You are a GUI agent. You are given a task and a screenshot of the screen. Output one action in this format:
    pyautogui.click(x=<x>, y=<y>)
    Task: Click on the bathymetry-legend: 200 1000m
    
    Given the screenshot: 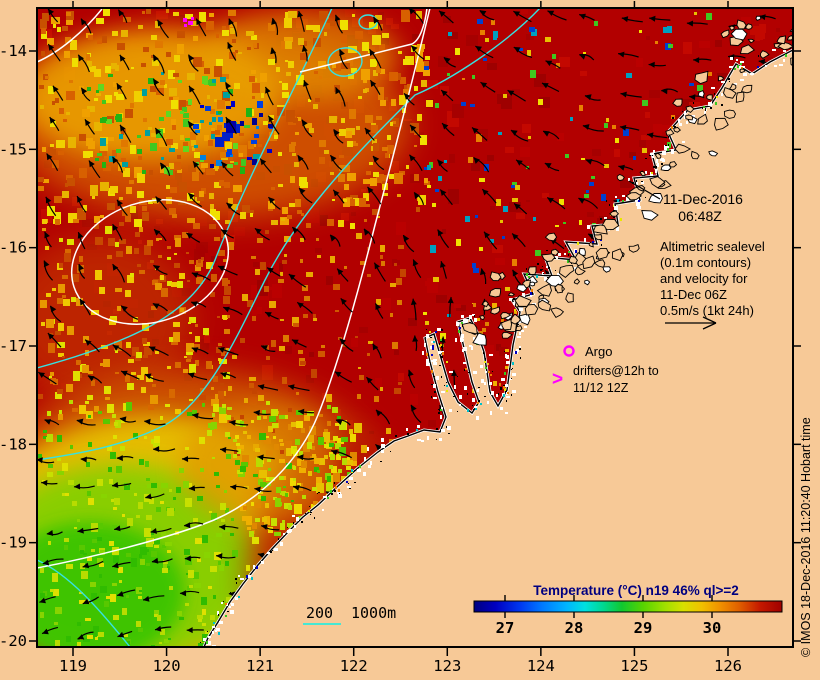 What is the action you would take?
    pyautogui.click(x=349, y=614)
    